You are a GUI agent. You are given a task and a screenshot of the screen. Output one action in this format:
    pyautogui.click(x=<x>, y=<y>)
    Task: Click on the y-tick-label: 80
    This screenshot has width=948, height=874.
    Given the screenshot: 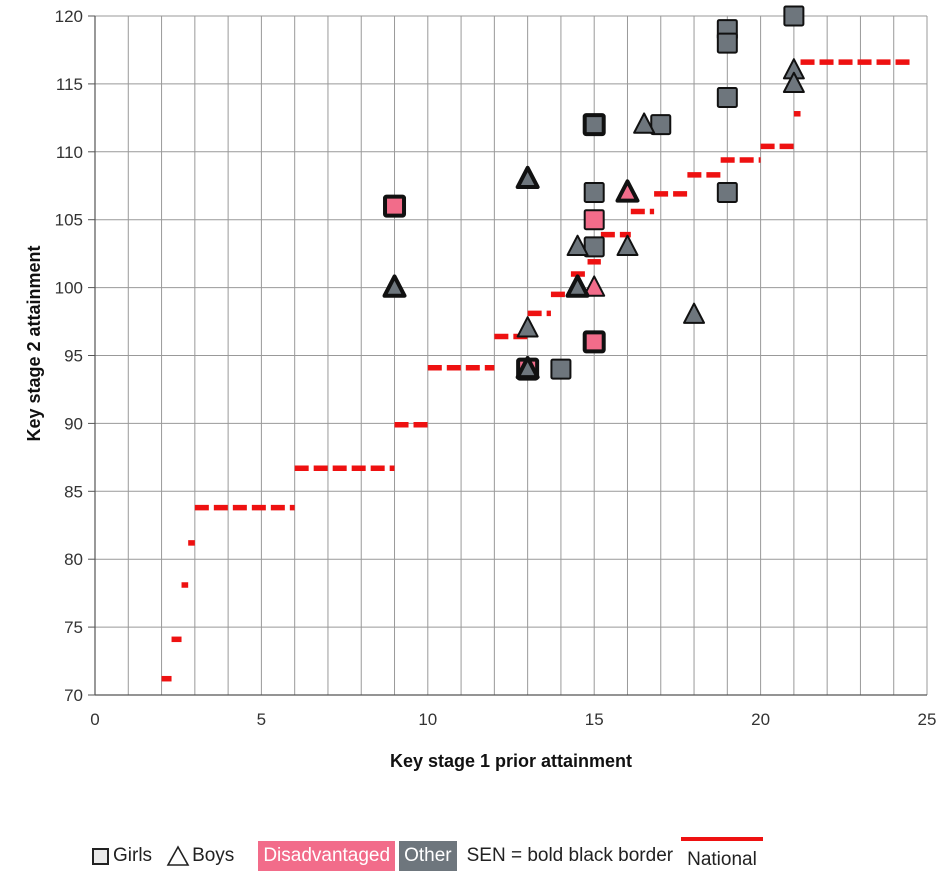 What is the action you would take?
    pyautogui.click(x=73, y=559)
    